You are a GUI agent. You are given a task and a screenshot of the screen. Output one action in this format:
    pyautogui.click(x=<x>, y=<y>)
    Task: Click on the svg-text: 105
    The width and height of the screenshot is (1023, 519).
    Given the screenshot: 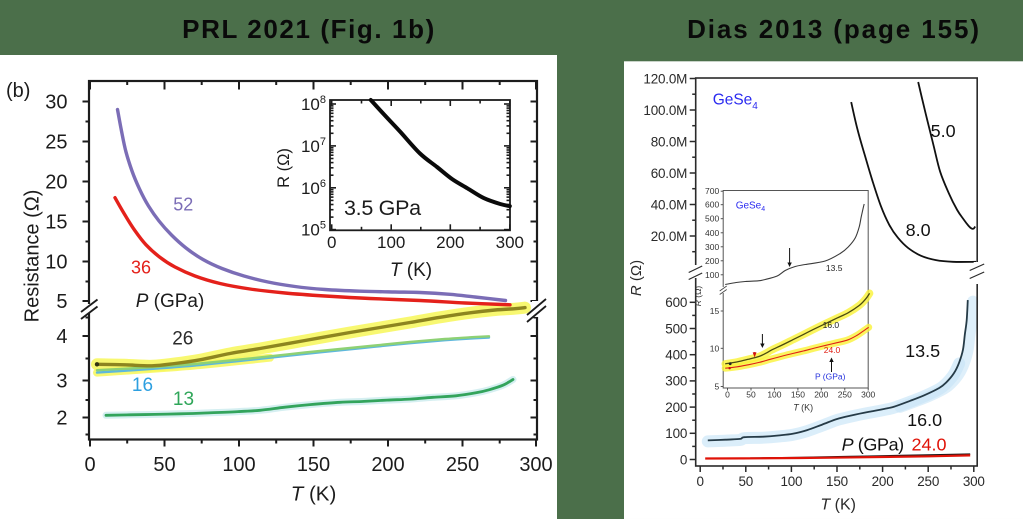 What is the action you would take?
    pyautogui.click(x=313, y=230)
    